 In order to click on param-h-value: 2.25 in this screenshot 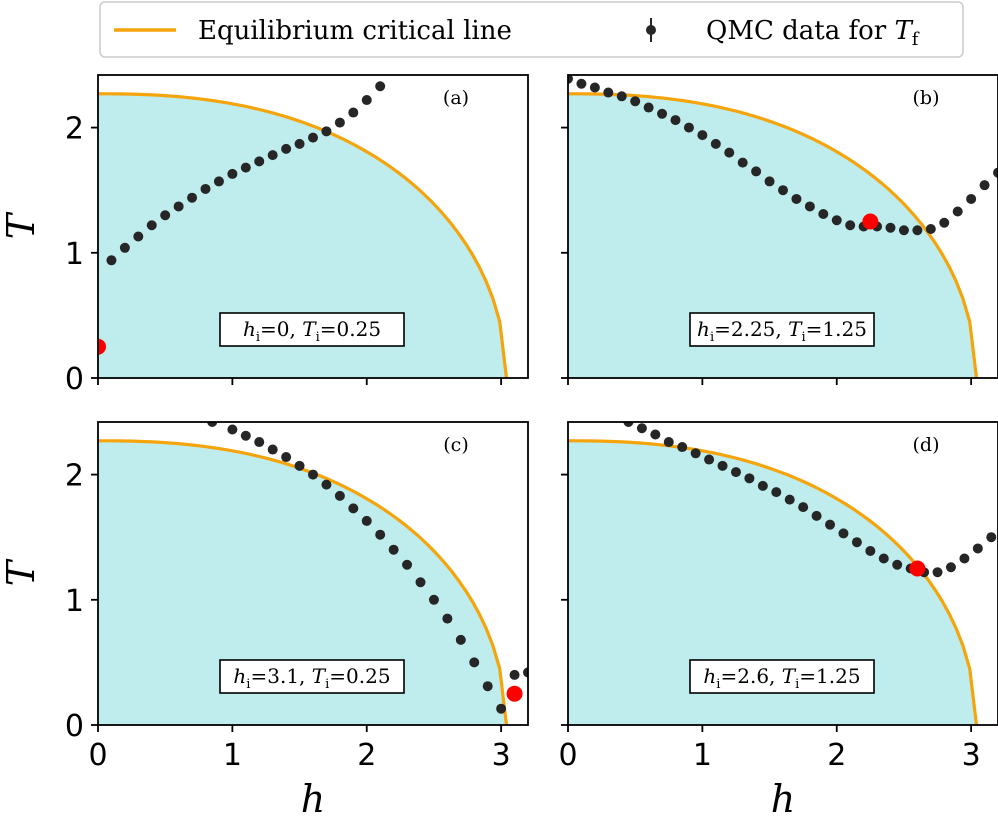, I will do `click(753, 329)`.